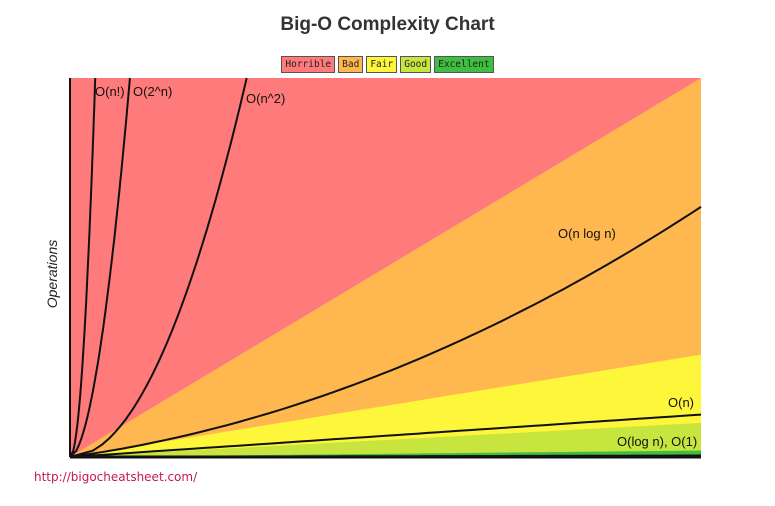  Describe the element at coordinates (464, 64) in the screenshot. I see `legend-item-excellent: Excellent` at that location.